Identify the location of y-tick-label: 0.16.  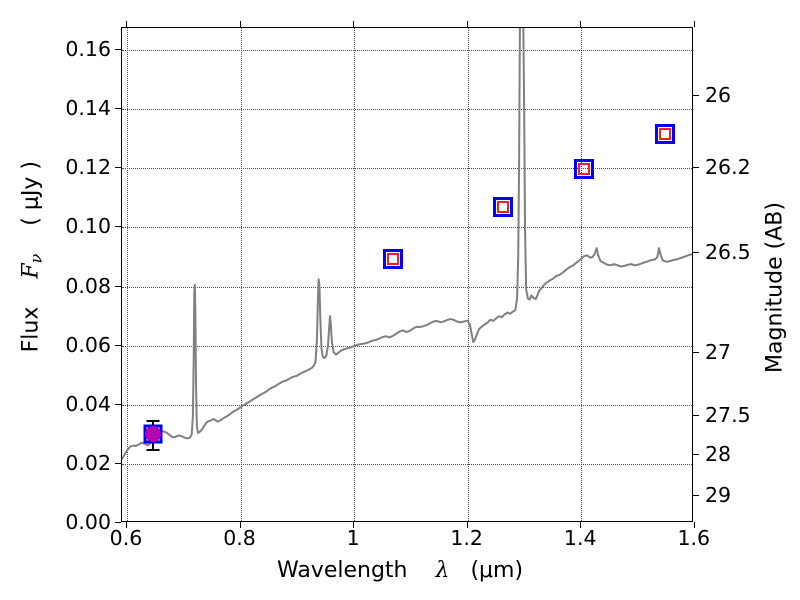
(88, 48).